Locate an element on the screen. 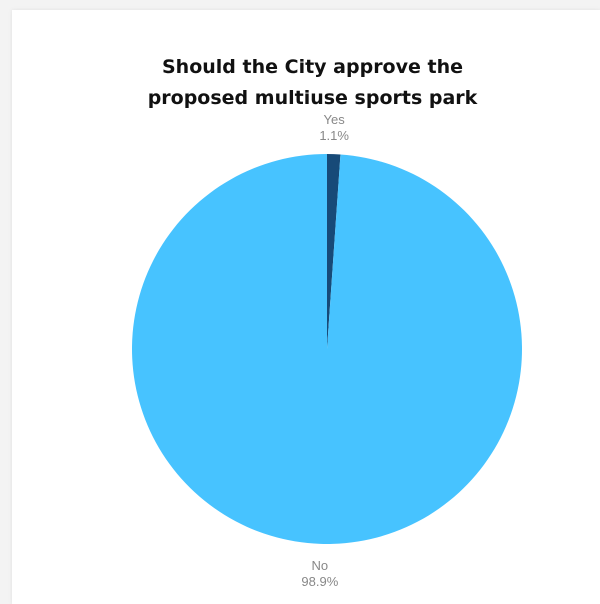 Image resolution: width=600 pixels, height=604 pixels. slice-label-yes: Yes is located at coordinates (335, 119).